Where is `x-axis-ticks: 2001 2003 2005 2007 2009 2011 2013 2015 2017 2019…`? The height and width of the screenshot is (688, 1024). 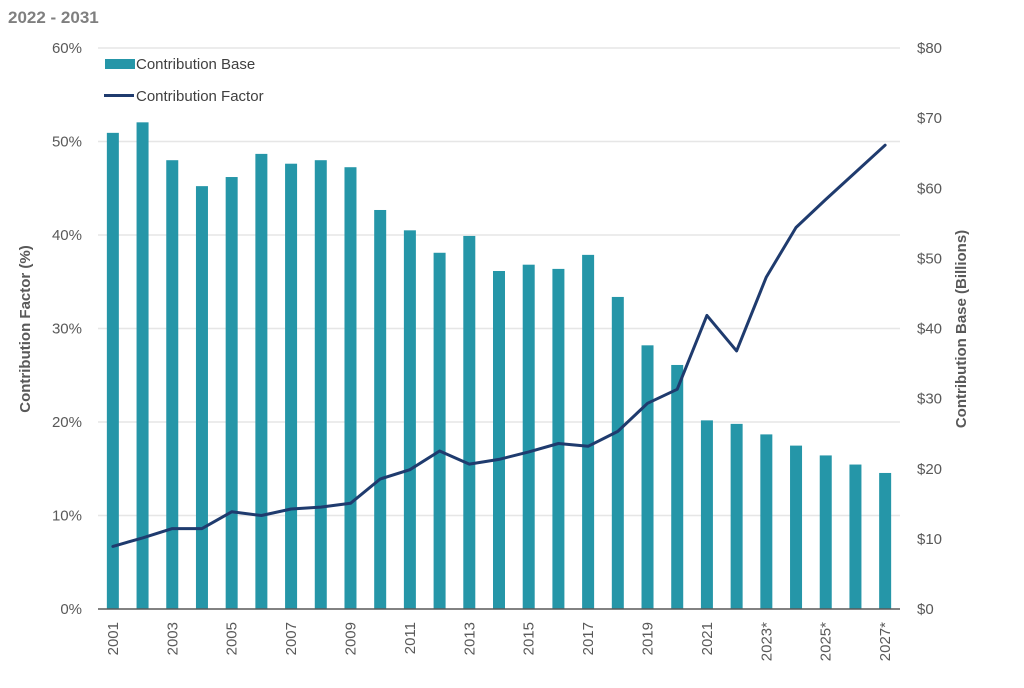 x-axis-ticks: 2001 2003 2005 2007 2009 2011 2013 2015 2017 2019… is located at coordinates (499, 641).